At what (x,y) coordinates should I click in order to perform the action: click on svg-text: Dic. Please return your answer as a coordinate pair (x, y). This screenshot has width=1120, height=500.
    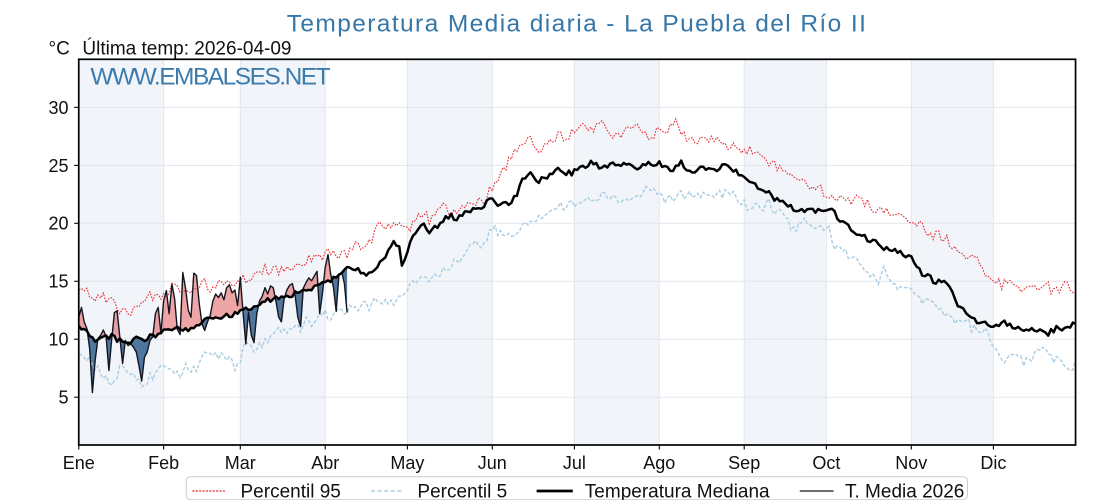
    Looking at the image, I should click on (993, 463).